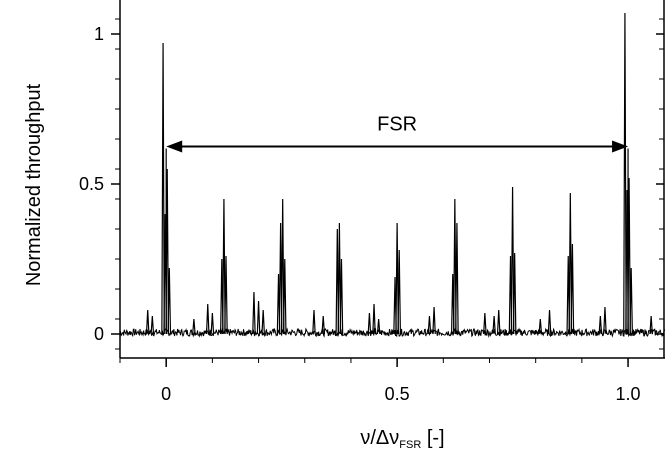 This screenshot has height=452, width=665. Describe the element at coordinates (432, 438) in the screenshot. I see `x-axis-title-suffix: [-]` at that location.